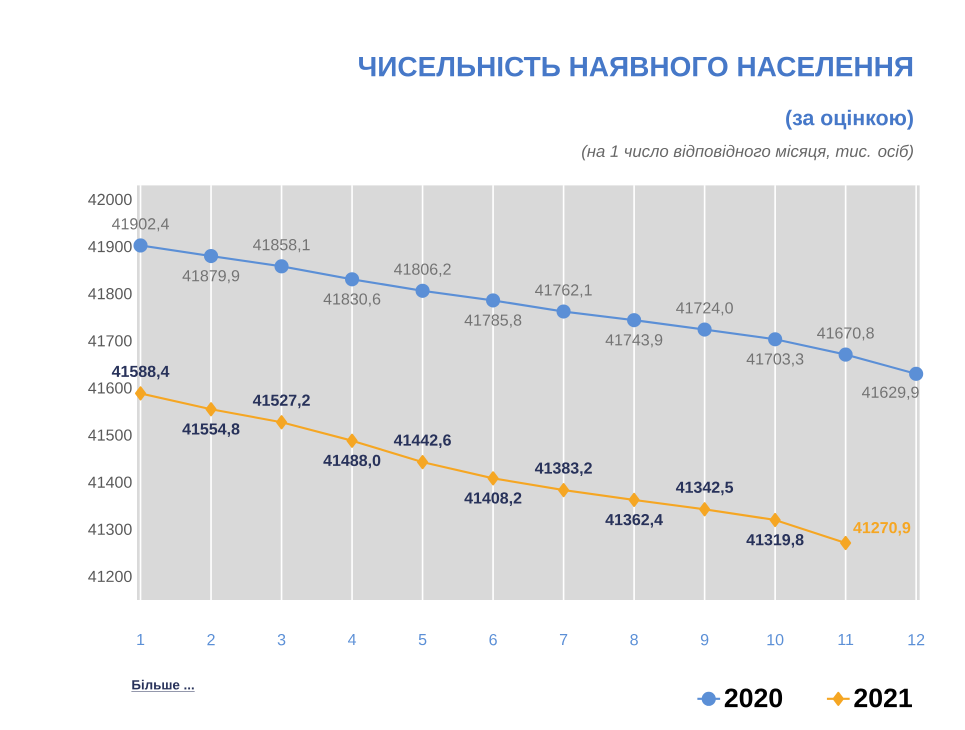  Describe the element at coordinates (211, 430) in the screenshot. I see `data-label: 41554,8` at that location.